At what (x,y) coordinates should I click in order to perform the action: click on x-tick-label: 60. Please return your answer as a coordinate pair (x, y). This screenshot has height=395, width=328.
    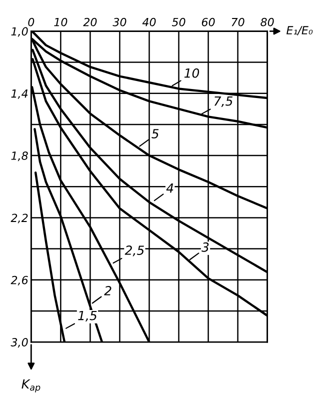
    Looking at the image, I should click on (208, 22).